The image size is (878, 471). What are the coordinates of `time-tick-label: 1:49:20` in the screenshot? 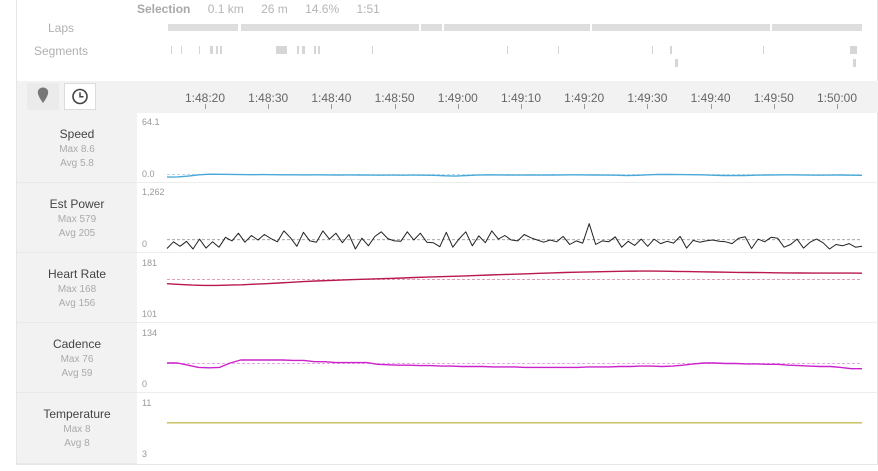 It's located at (584, 98).